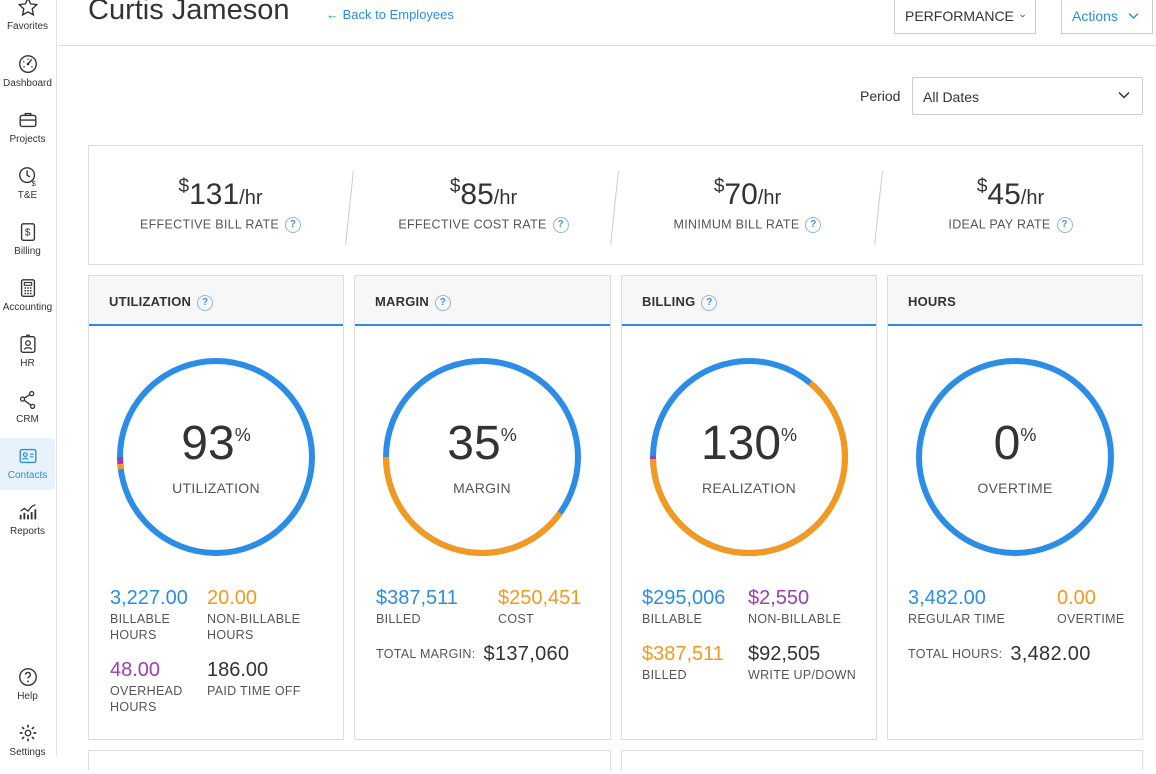 Image resolution: width=1156 pixels, height=774 pixels. What do you see at coordinates (749, 488) in the screenshot?
I see `billing-caption: REALIZATION` at bounding box center [749, 488].